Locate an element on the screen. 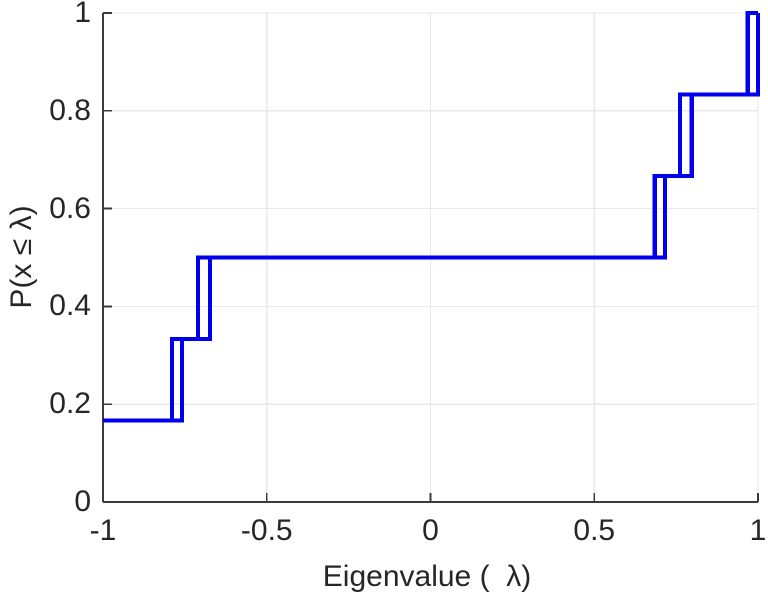 Image resolution: width=768 pixels, height=600 pixels. x-tick-label-3: 0.5 is located at coordinates (594, 530).